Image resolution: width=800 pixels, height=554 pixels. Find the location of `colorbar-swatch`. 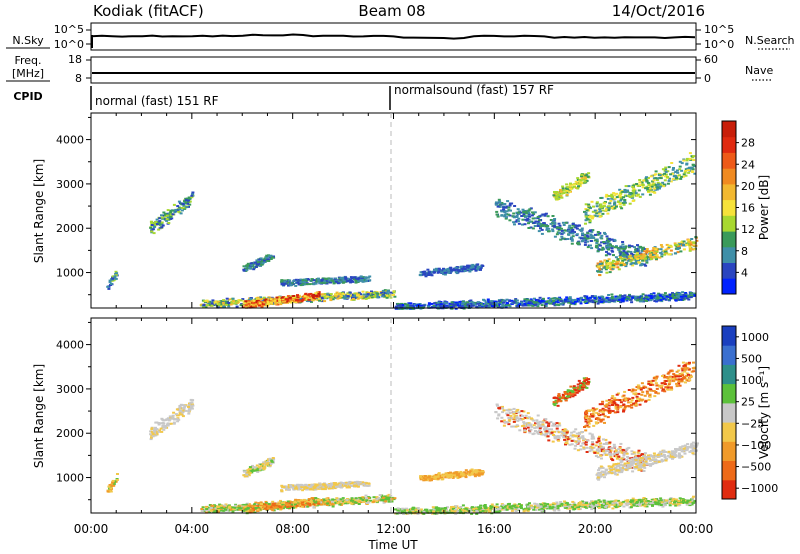

colorbar-swatch is located at coordinates (729, 129).